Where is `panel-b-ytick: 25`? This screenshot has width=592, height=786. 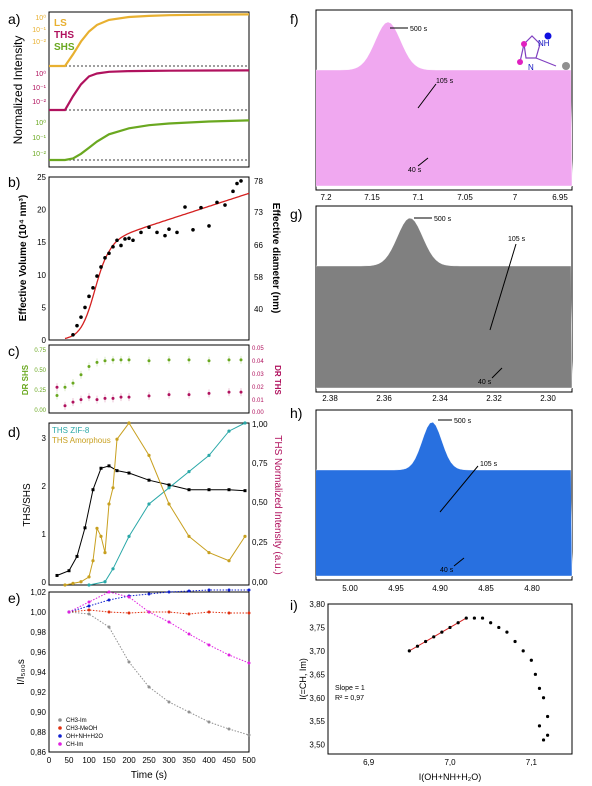 panel-b-ytick: 25 is located at coordinates (41, 177).